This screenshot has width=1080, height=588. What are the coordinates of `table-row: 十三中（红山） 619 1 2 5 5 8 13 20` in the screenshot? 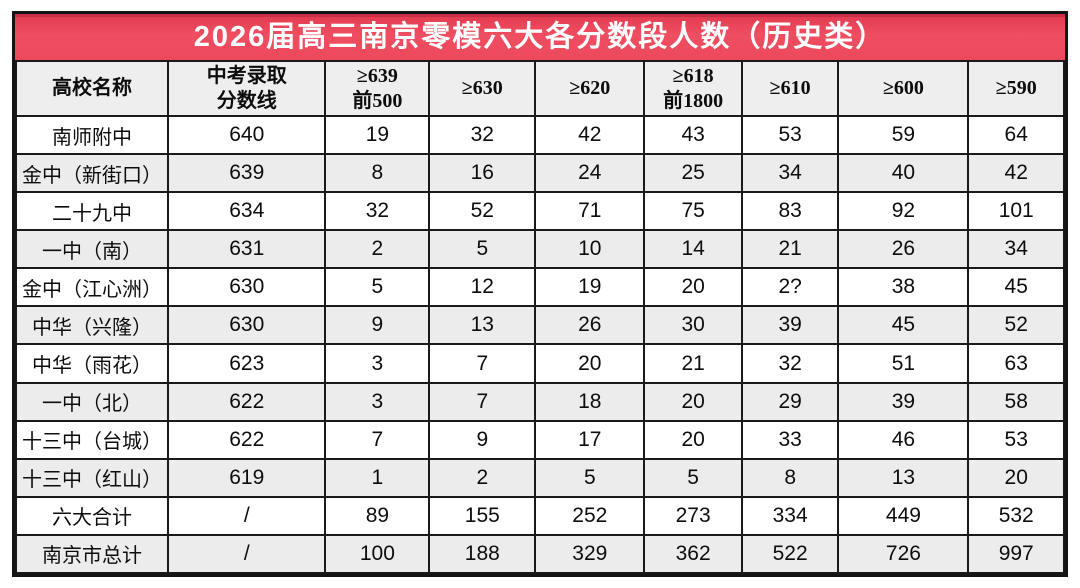 It's located at (539, 477).